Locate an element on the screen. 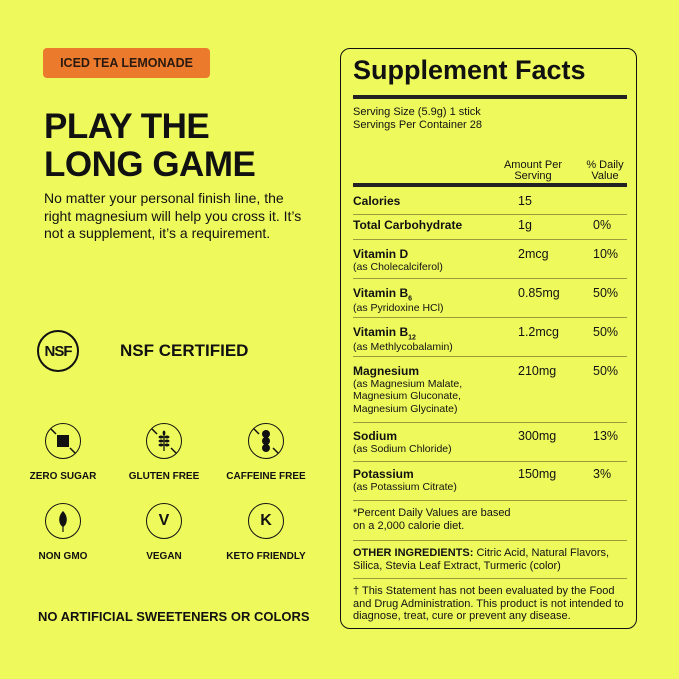 The width and height of the screenshot is (679, 679). nutrient-source: (as Pyridoxine HCl) is located at coordinates (398, 308).